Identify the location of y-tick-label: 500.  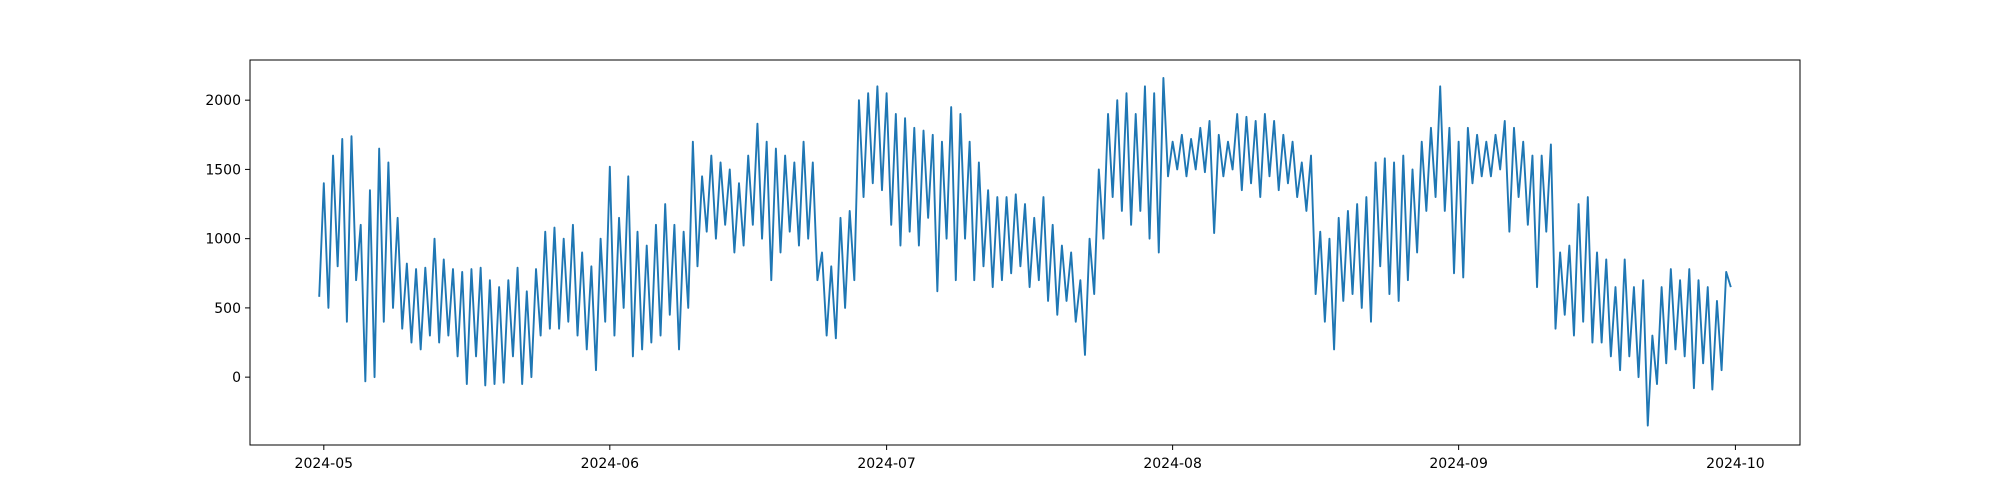
(227, 309).